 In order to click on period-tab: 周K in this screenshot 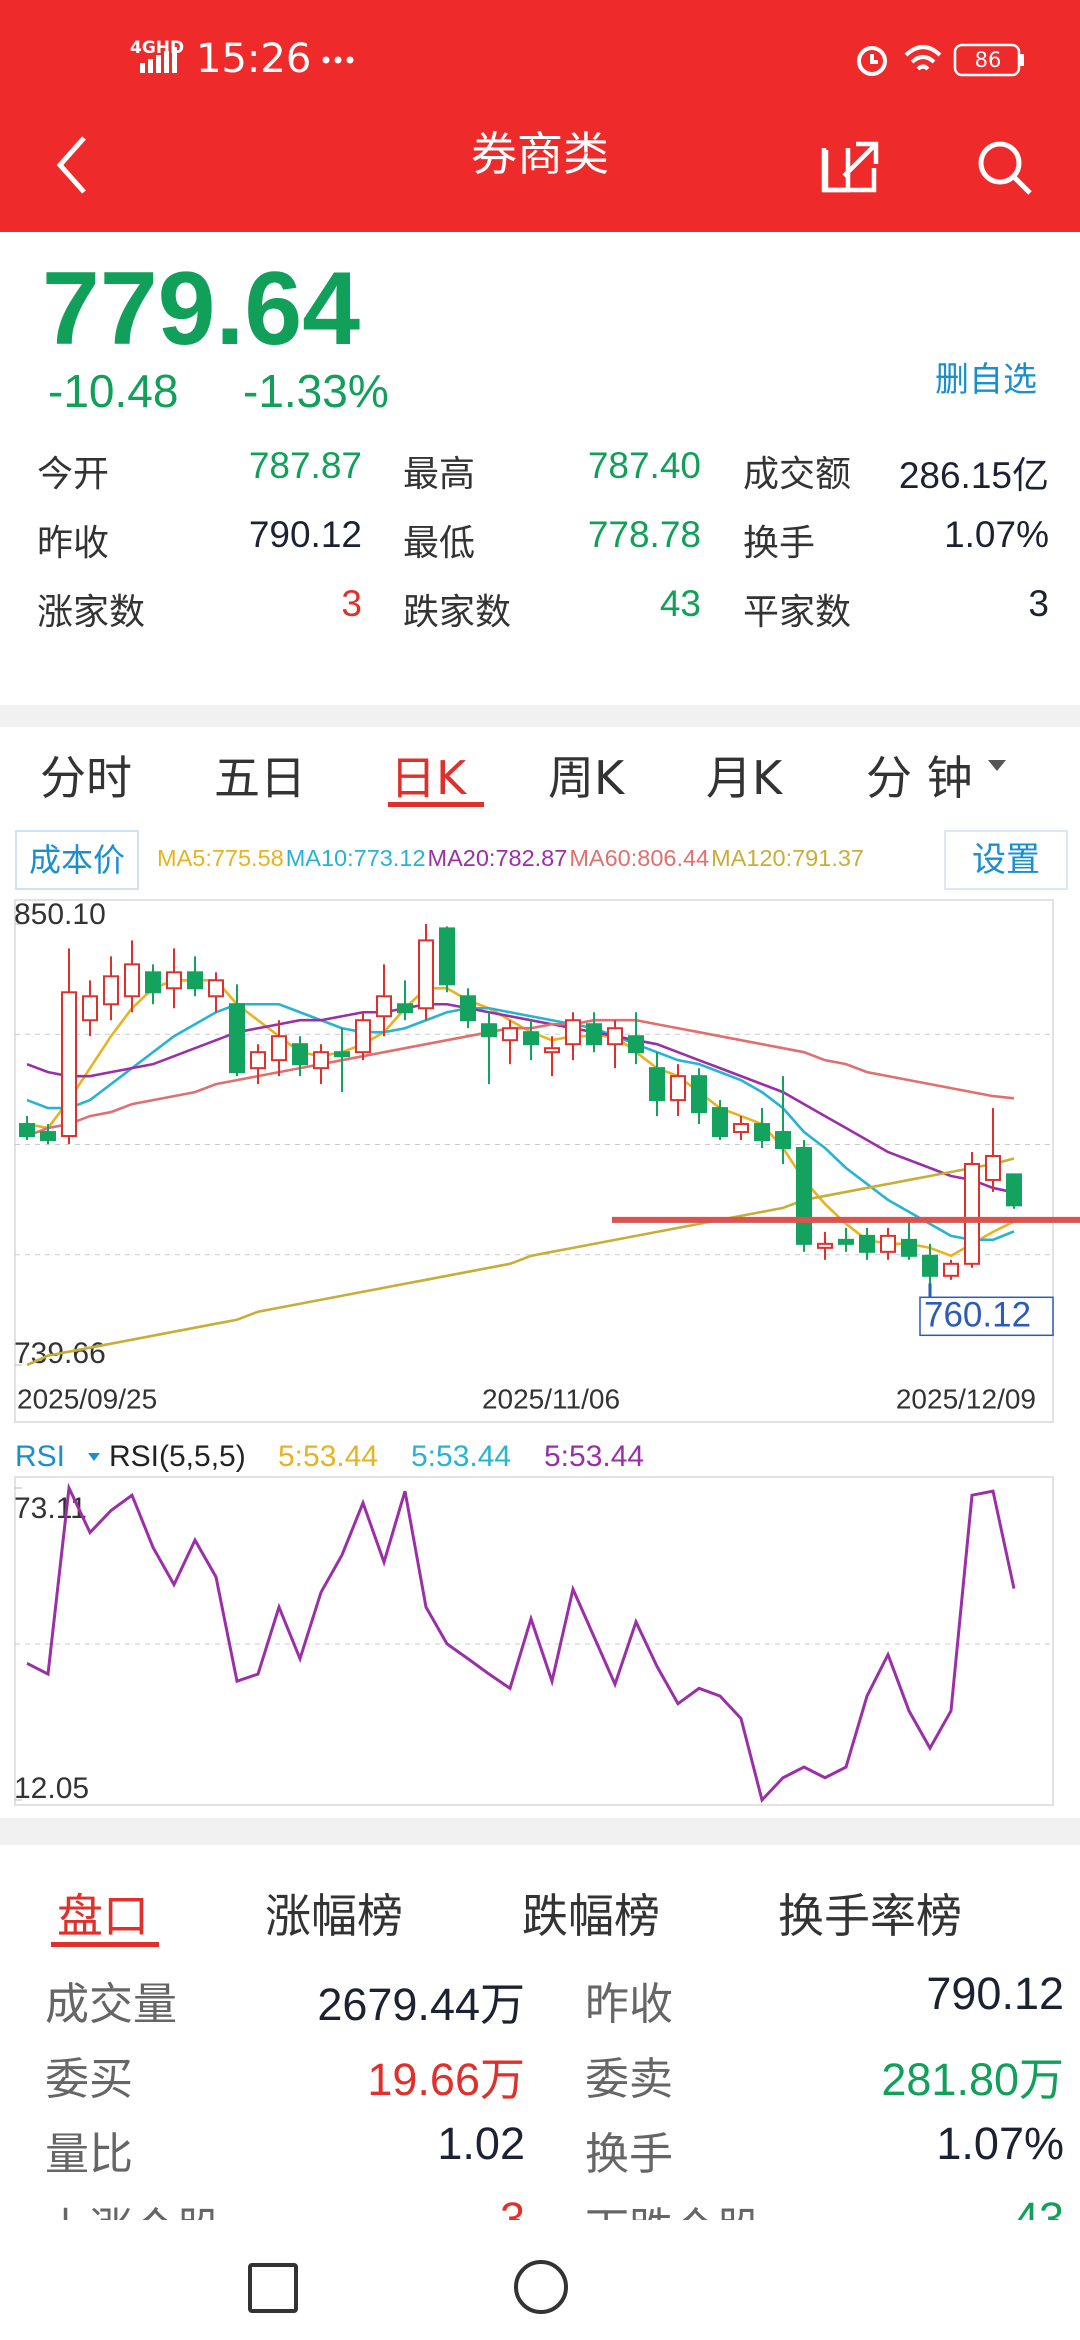, I will do `click(586, 778)`.